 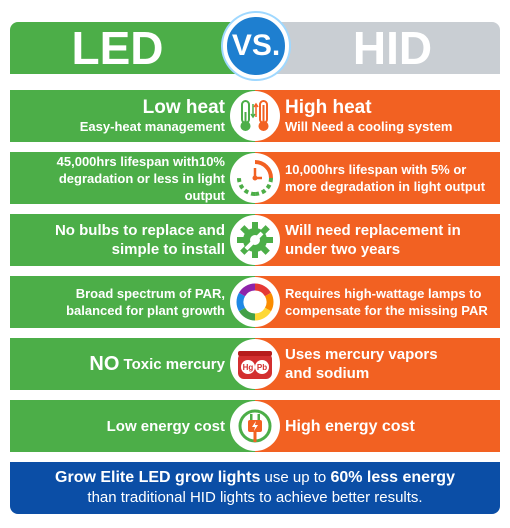 I want to click on hg-label: Hg, so click(x=248, y=367).